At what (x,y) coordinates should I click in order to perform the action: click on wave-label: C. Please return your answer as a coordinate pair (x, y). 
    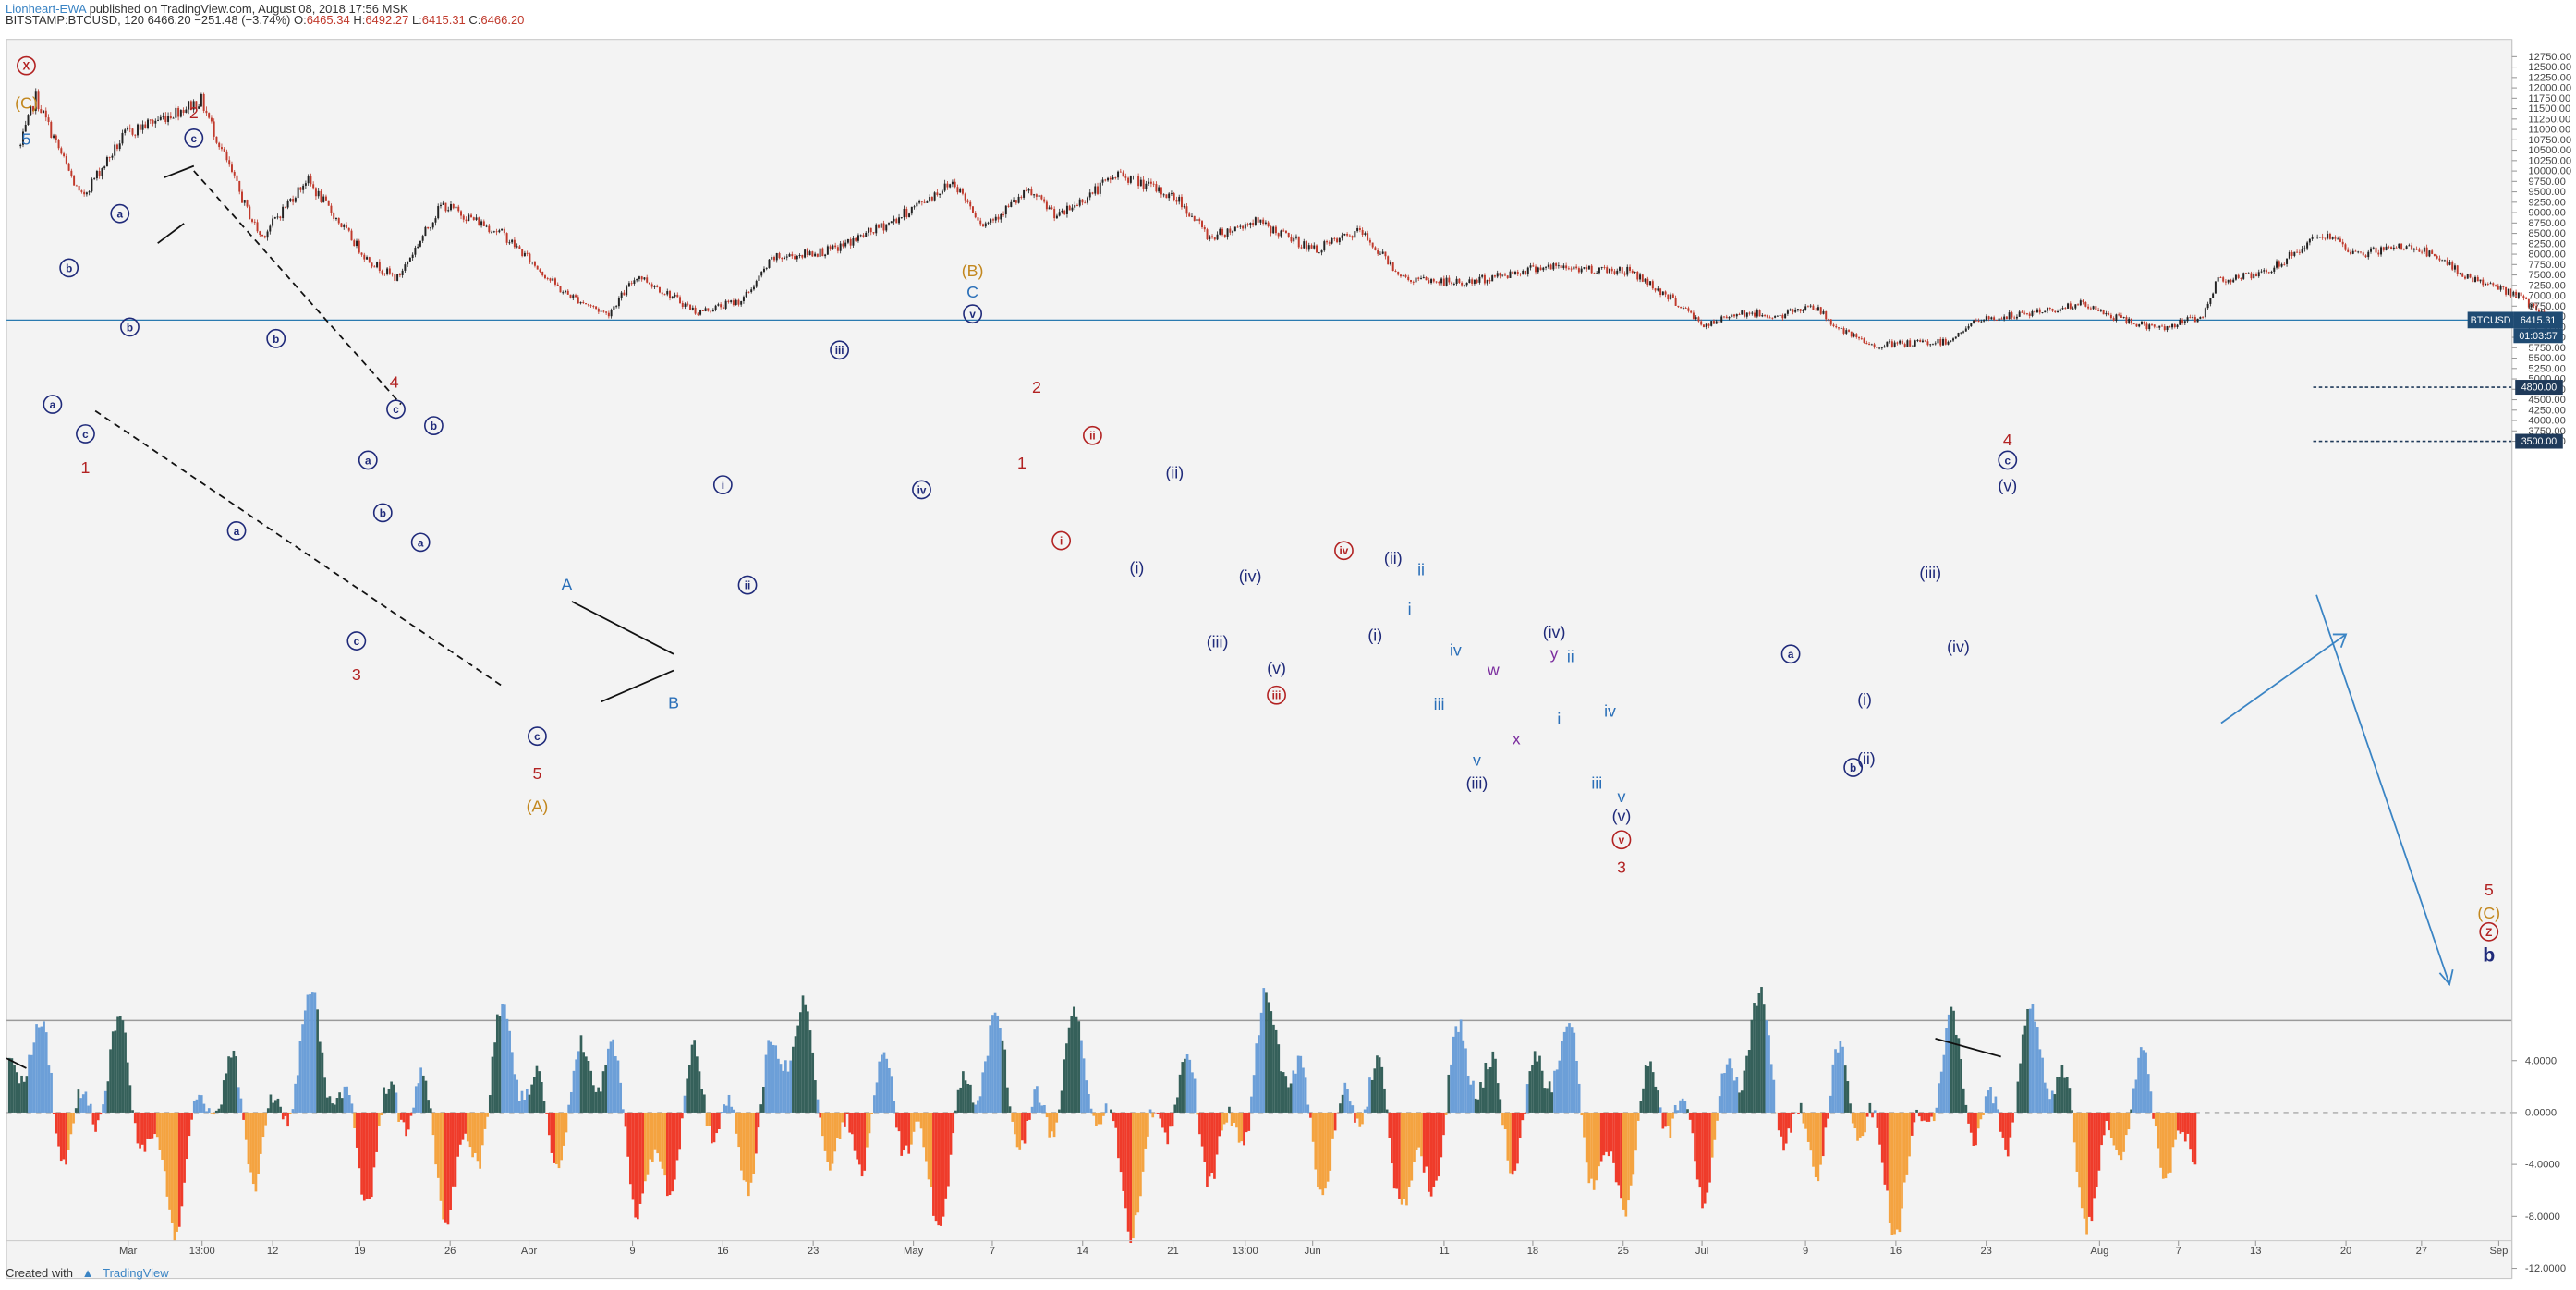
    Looking at the image, I should click on (972, 292).